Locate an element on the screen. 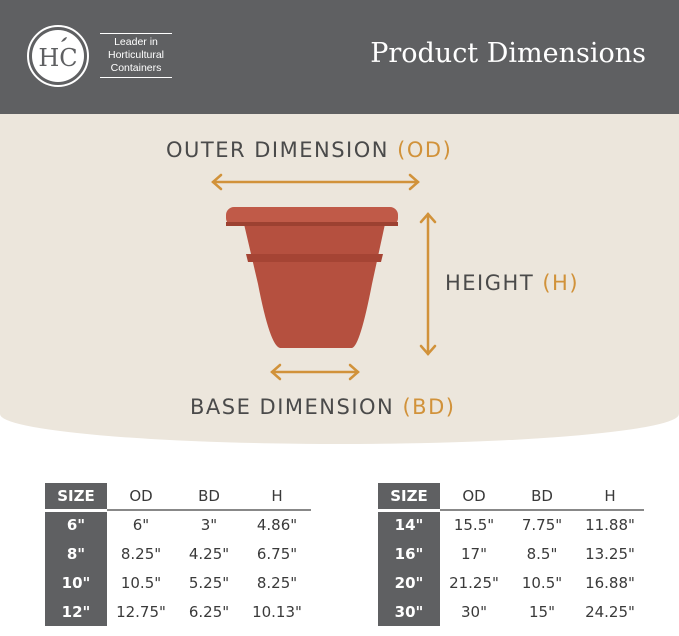 The image size is (679, 636). tagline-line: Containers is located at coordinates (136, 68).